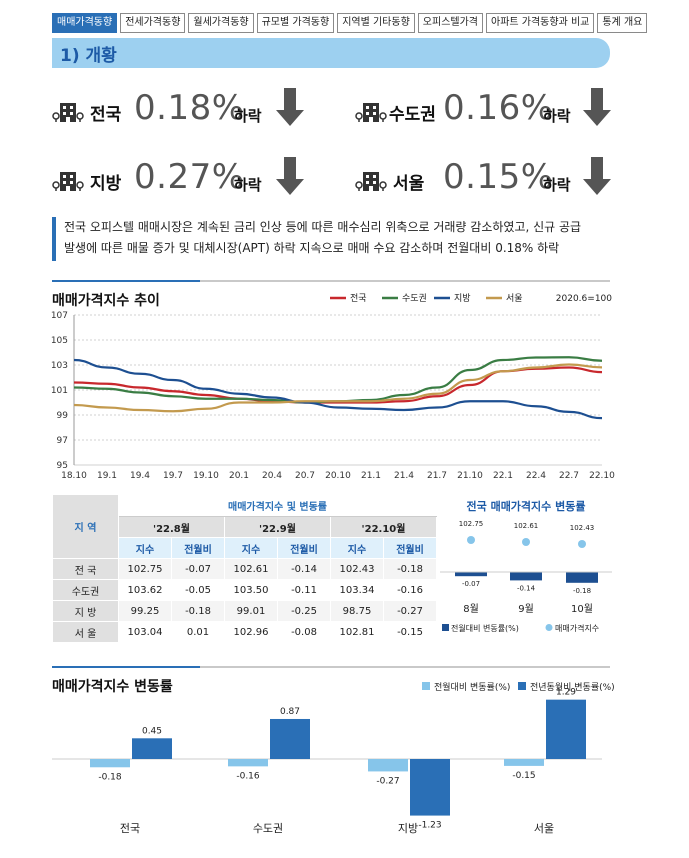 This screenshot has height=858, width=689. I want to click on section-title: 1) 개황, so click(88, 56).